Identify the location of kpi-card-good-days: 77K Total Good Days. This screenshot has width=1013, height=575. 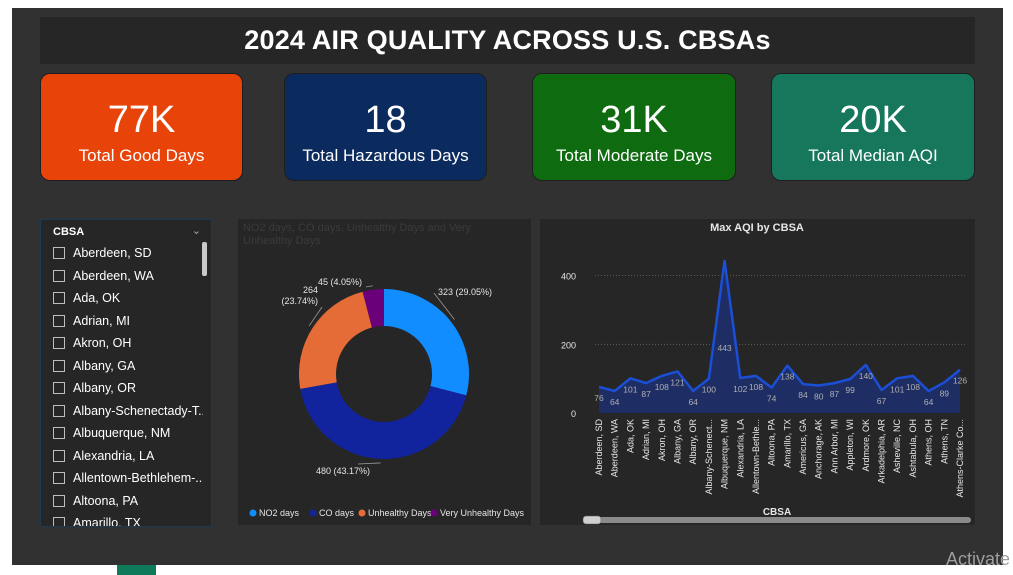
(141, 127).